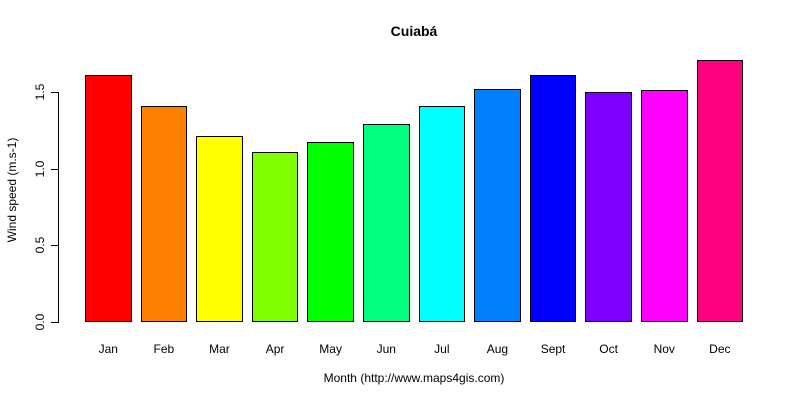 This screenshot has width=800, height=400. Describe the element at coordinates (108, 349) in the screenshot. I see `x-axis-category-label: Jan` at that location.